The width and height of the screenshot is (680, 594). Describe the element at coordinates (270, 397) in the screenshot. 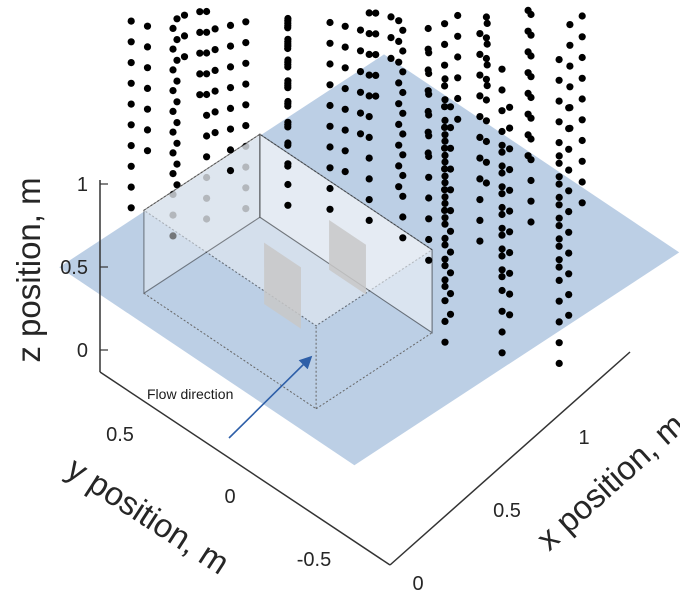

I see `flow-direction-arrow` at that location.